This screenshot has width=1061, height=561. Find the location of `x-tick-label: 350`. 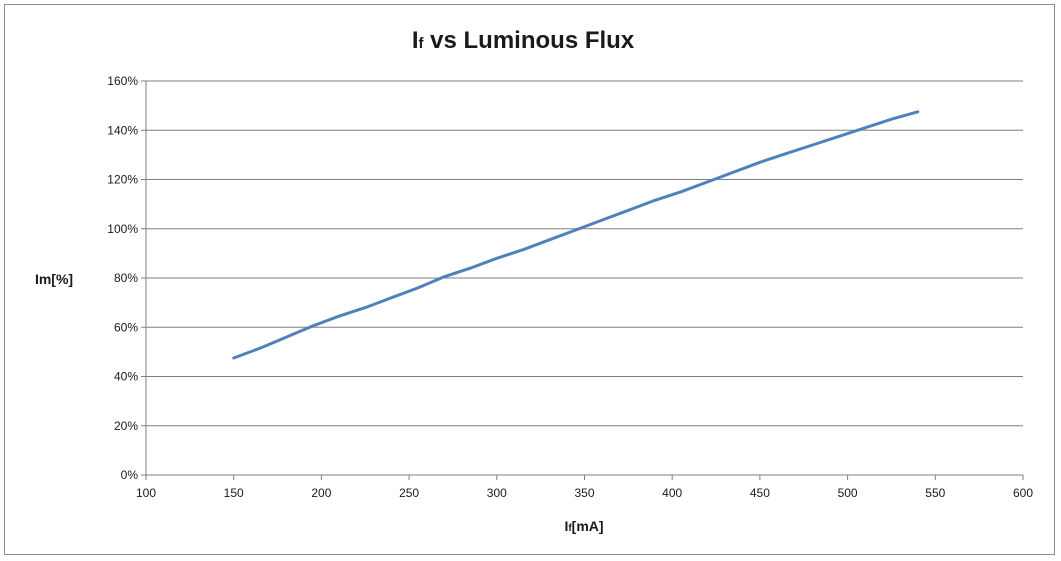

x-tick-label: 350 is located at coordinates (584, 493).